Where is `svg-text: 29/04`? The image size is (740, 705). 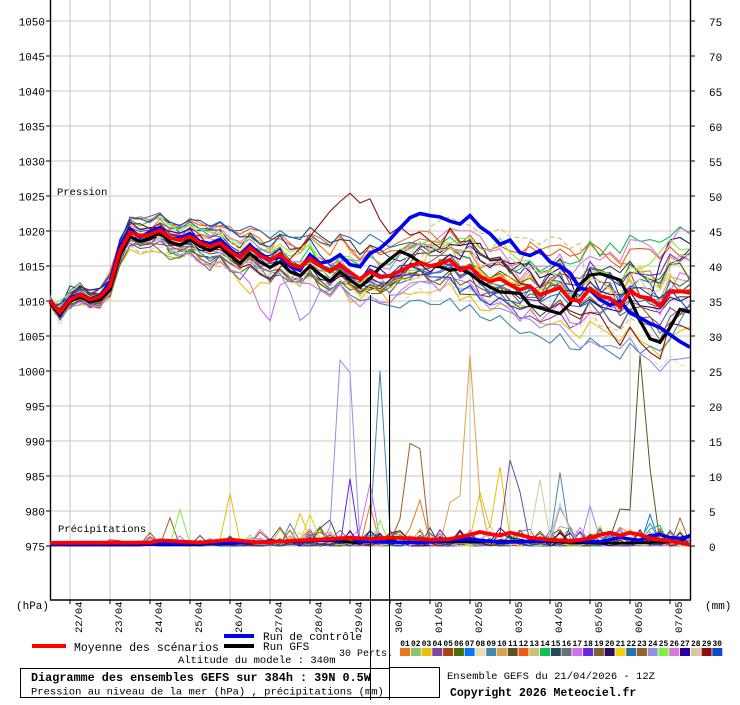 svg-text: 29/04 is located at coordinates (360, 617).